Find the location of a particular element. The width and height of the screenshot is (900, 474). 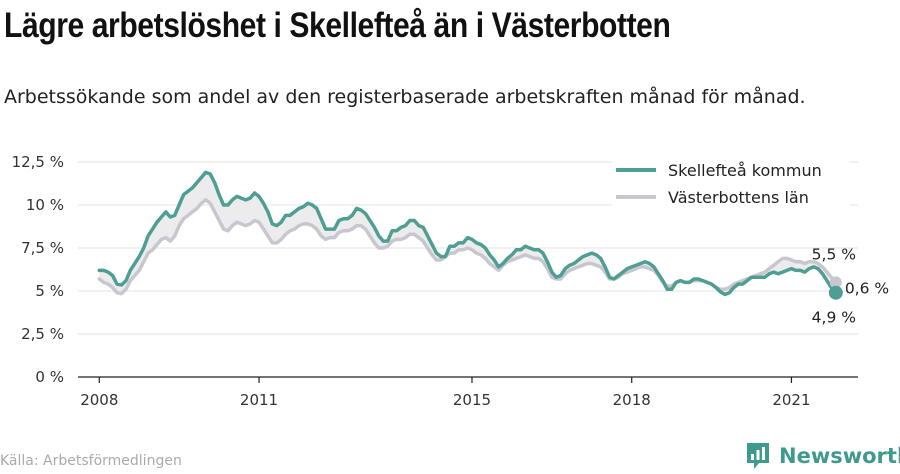

y-tick-label: 0 % is located at coordinates (49, 377).